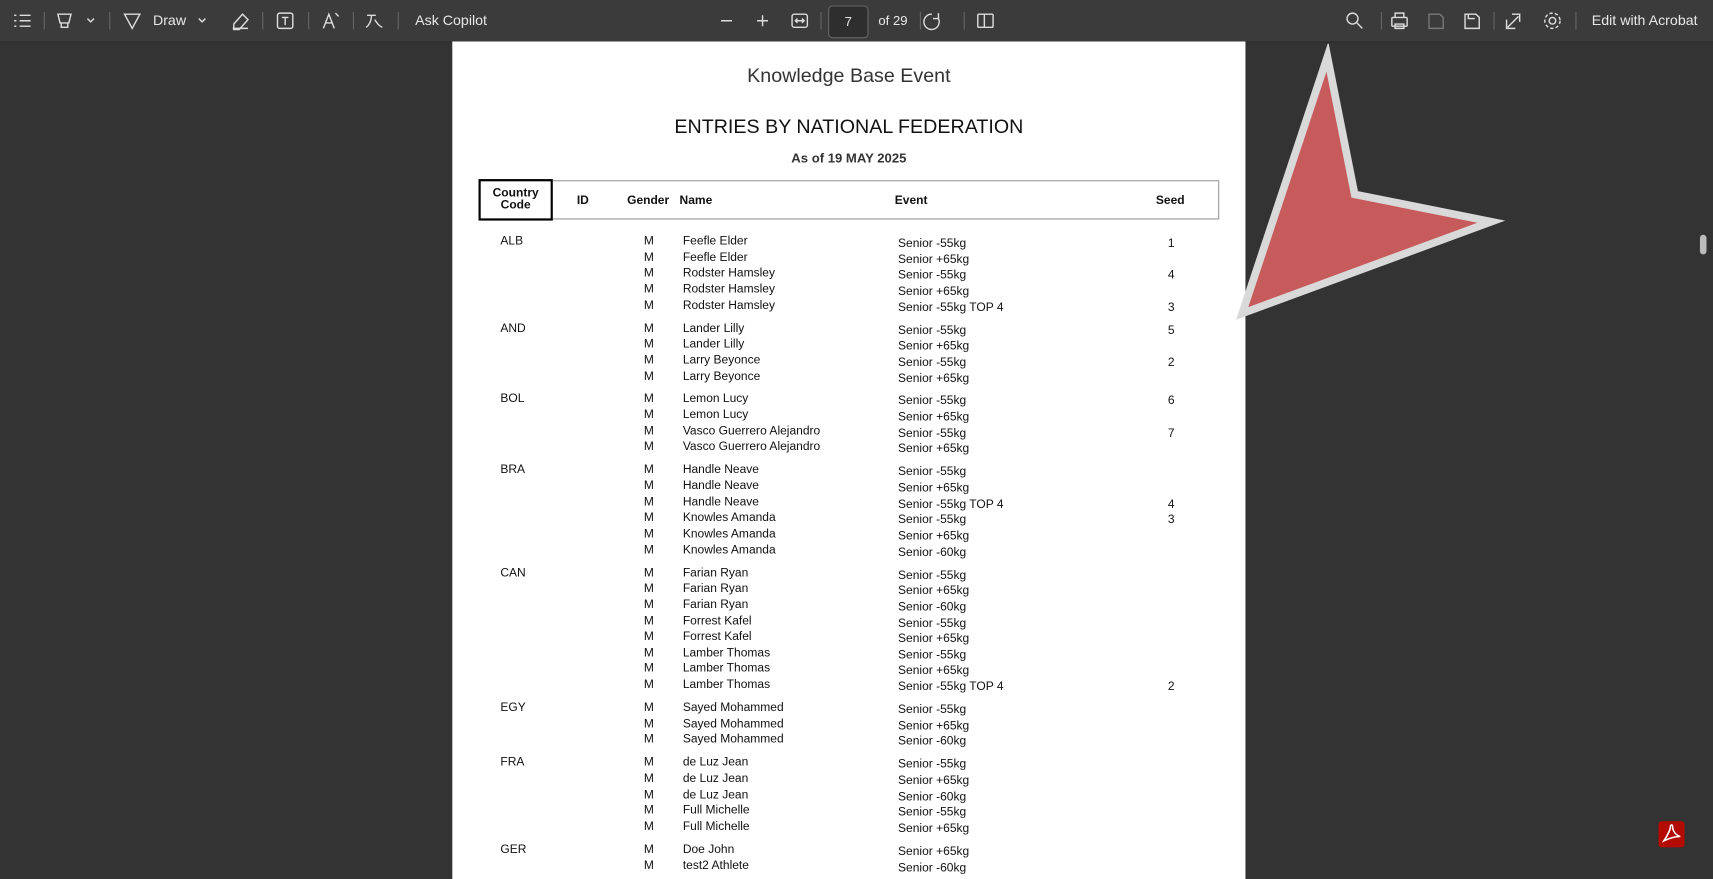 The width and height of the screenshot is (1713, 879). Describe the element at coordinates (582, 201) in the screenshot. I see `header-id: ID` at that location.